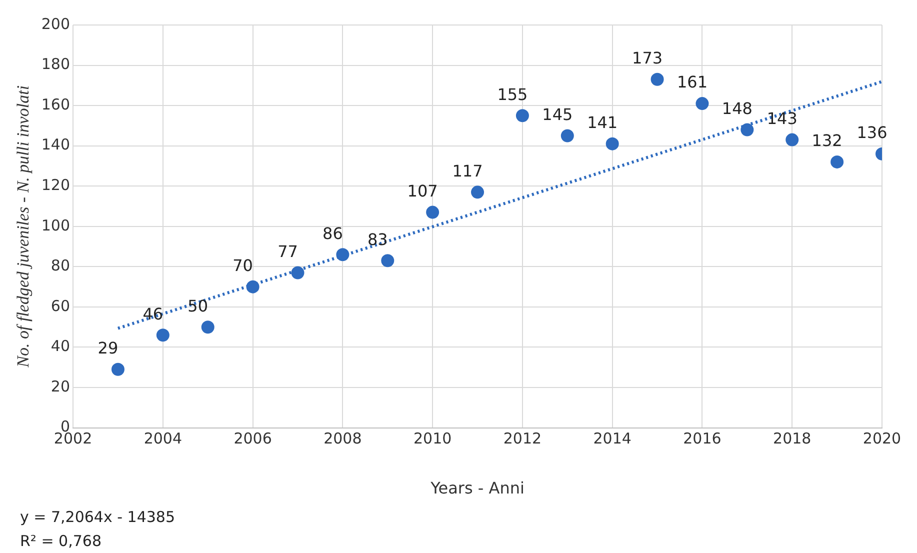 The image size is (917, 553). Describe the element at coordinates (153, 314) in the screenshot. I see `data-label: 46` at that location.